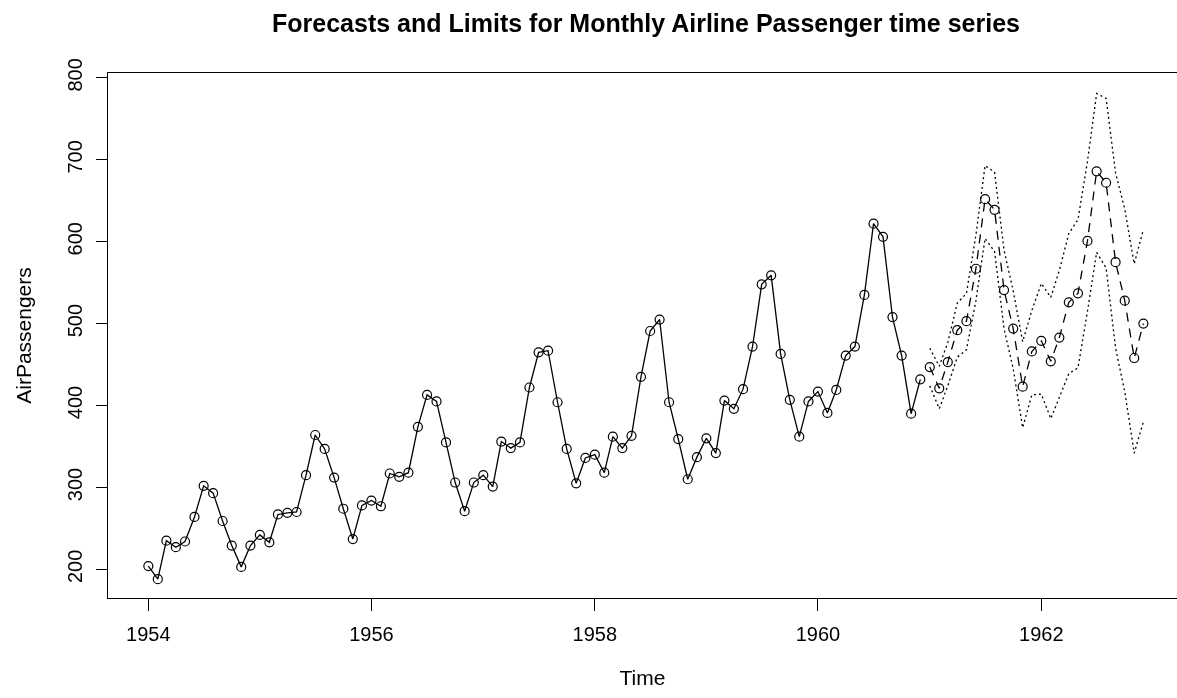 Image resolution: width=1177 pixels, height=698 pixels. What do you see at coordinates (818, 634) in the screenshot?
I see `x-tick-label: 1960` at bounding box center [818, 634].